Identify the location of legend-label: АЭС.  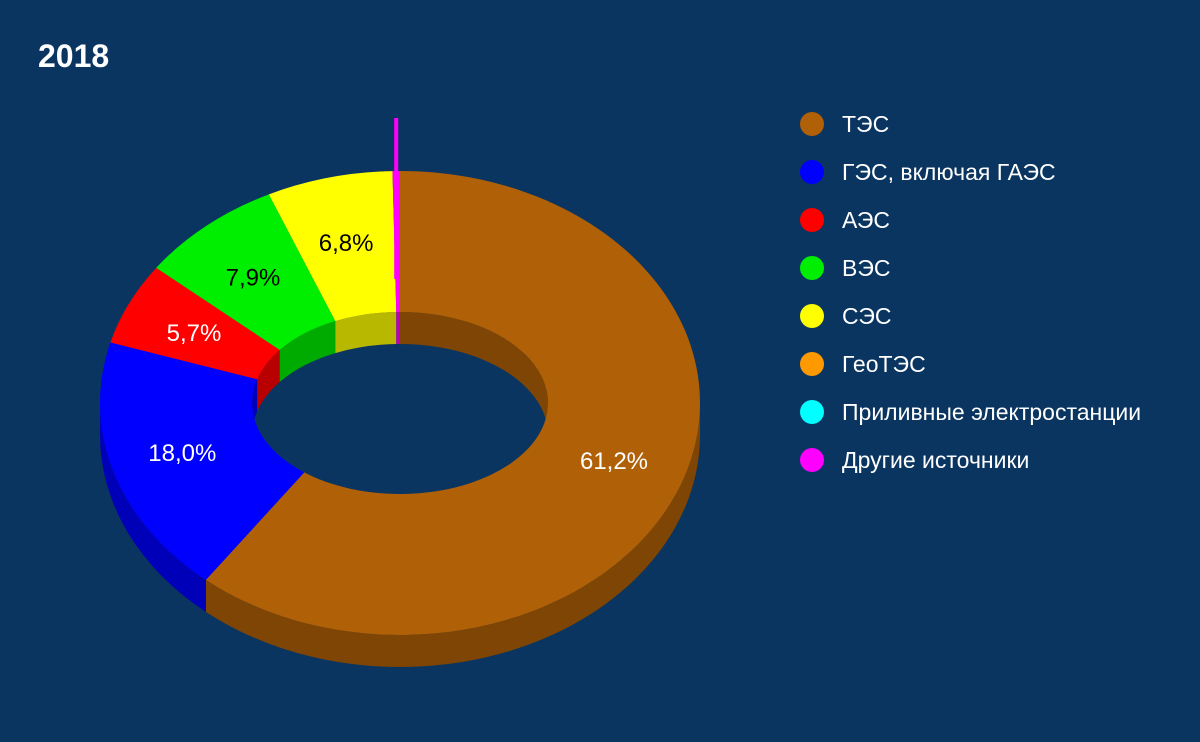
(866, 220).